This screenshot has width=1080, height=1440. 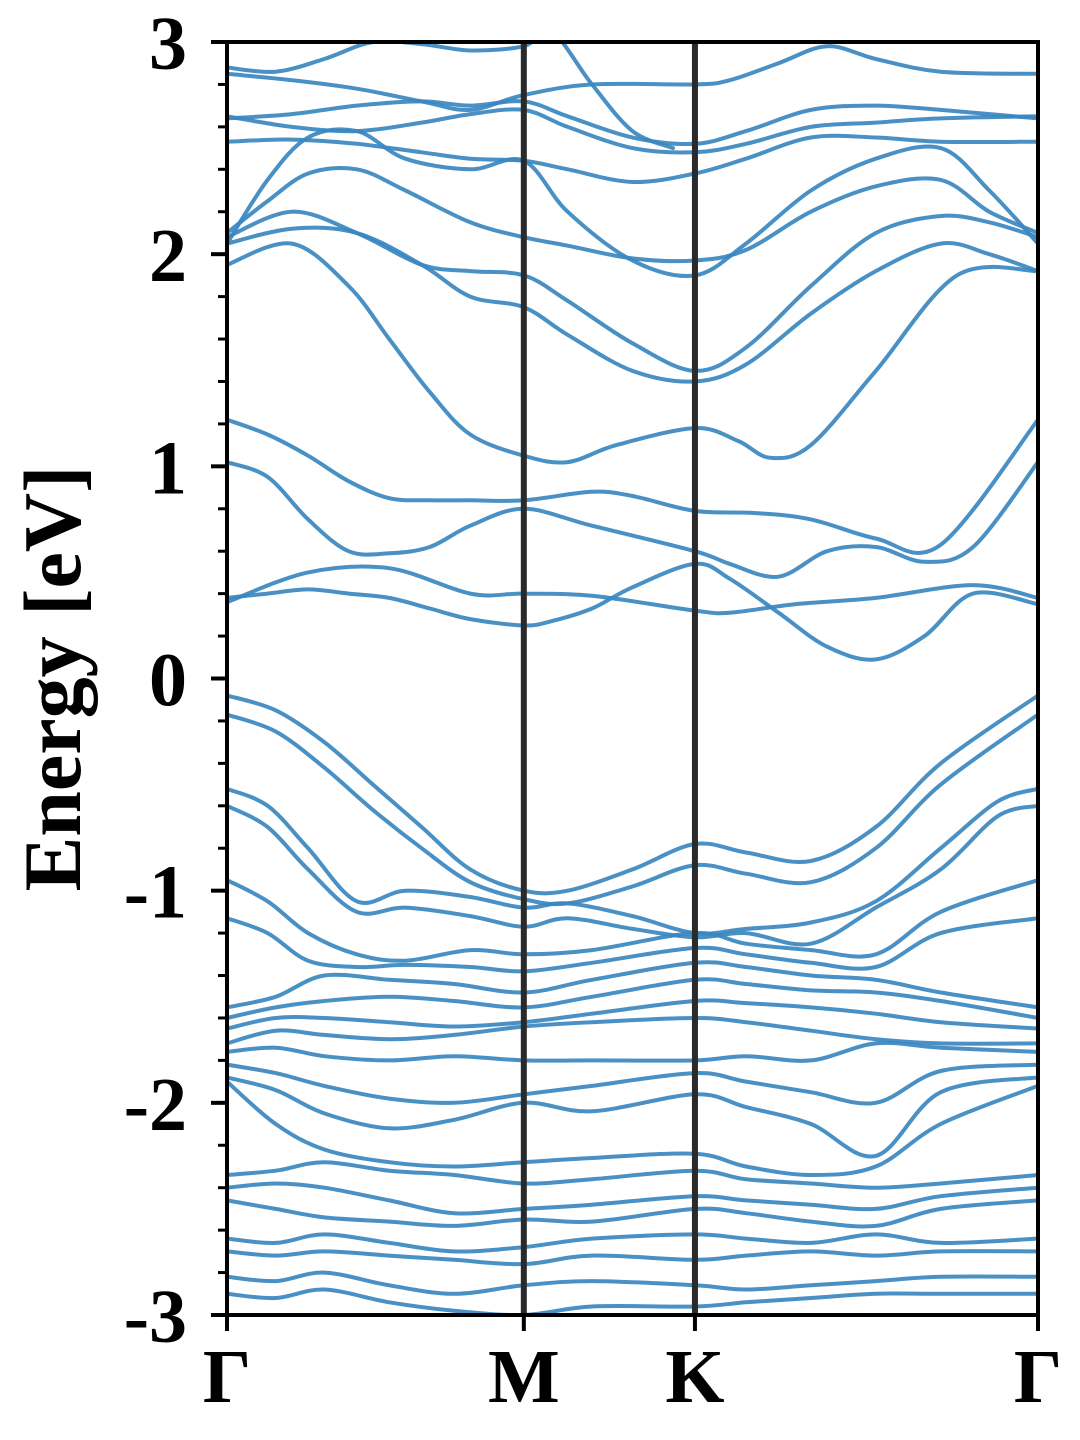 I want to click on high-symmetry-lines, so click(x=609, y=678).